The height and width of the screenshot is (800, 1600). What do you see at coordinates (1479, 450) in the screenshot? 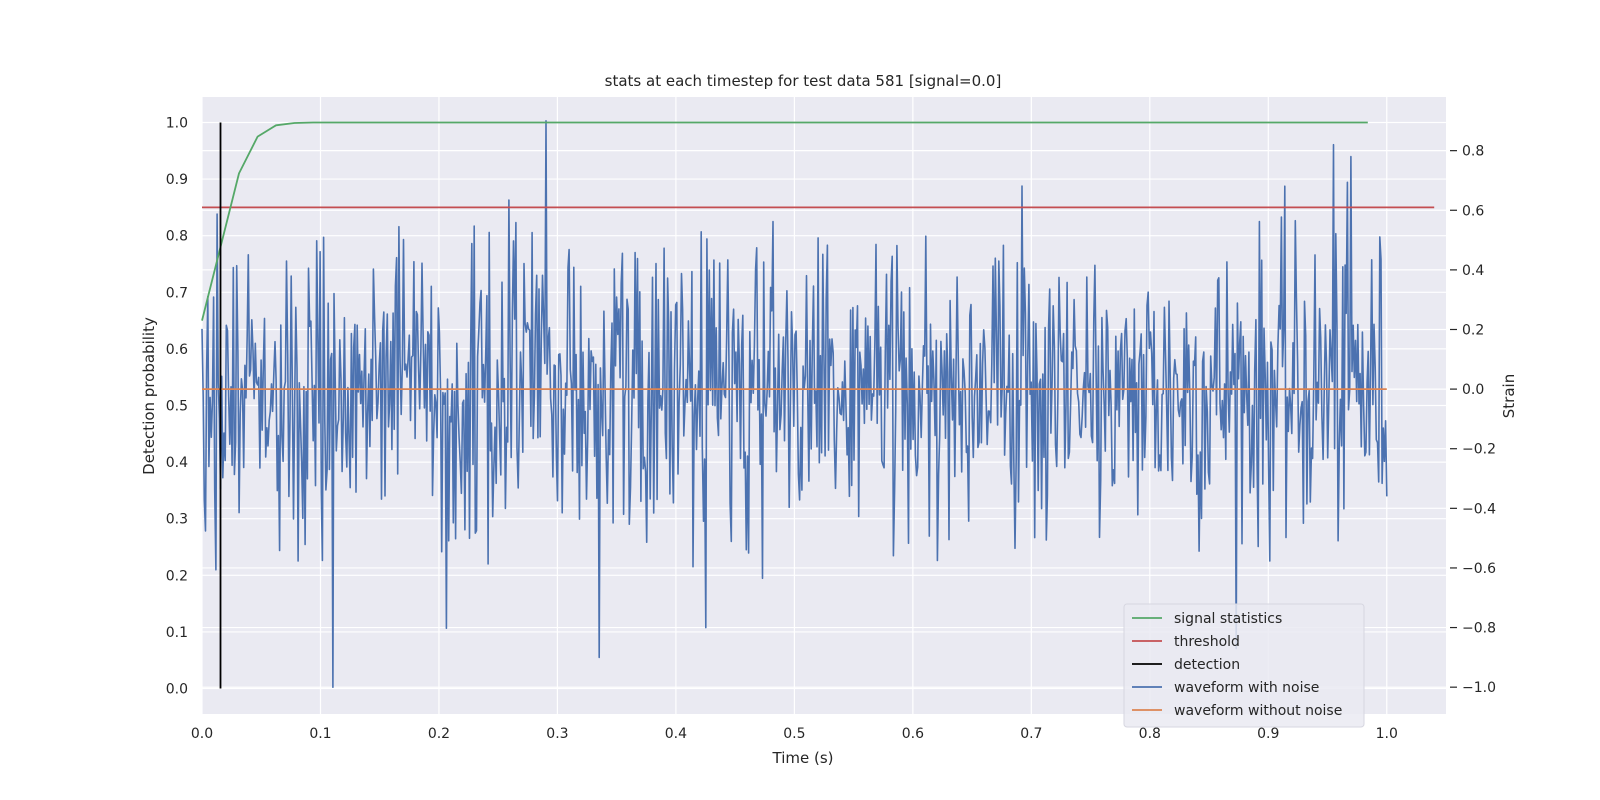
I see `right-y-tick-label: −0.2` at bounding box center [1479, 450].